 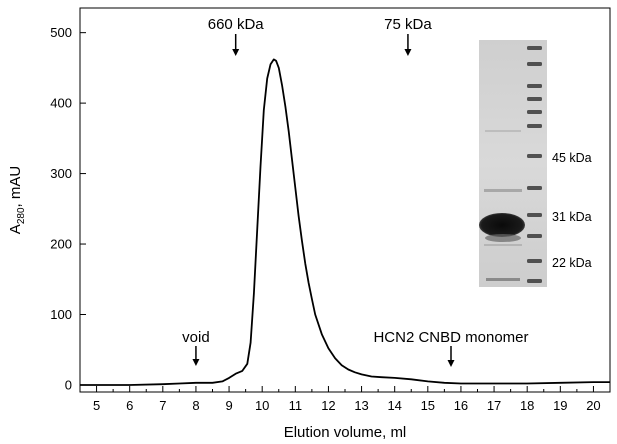 What do you see at coordinates (503, 238) in the screenshot?
I see `gel-main-band-tail` at bounding box center [503, 238].